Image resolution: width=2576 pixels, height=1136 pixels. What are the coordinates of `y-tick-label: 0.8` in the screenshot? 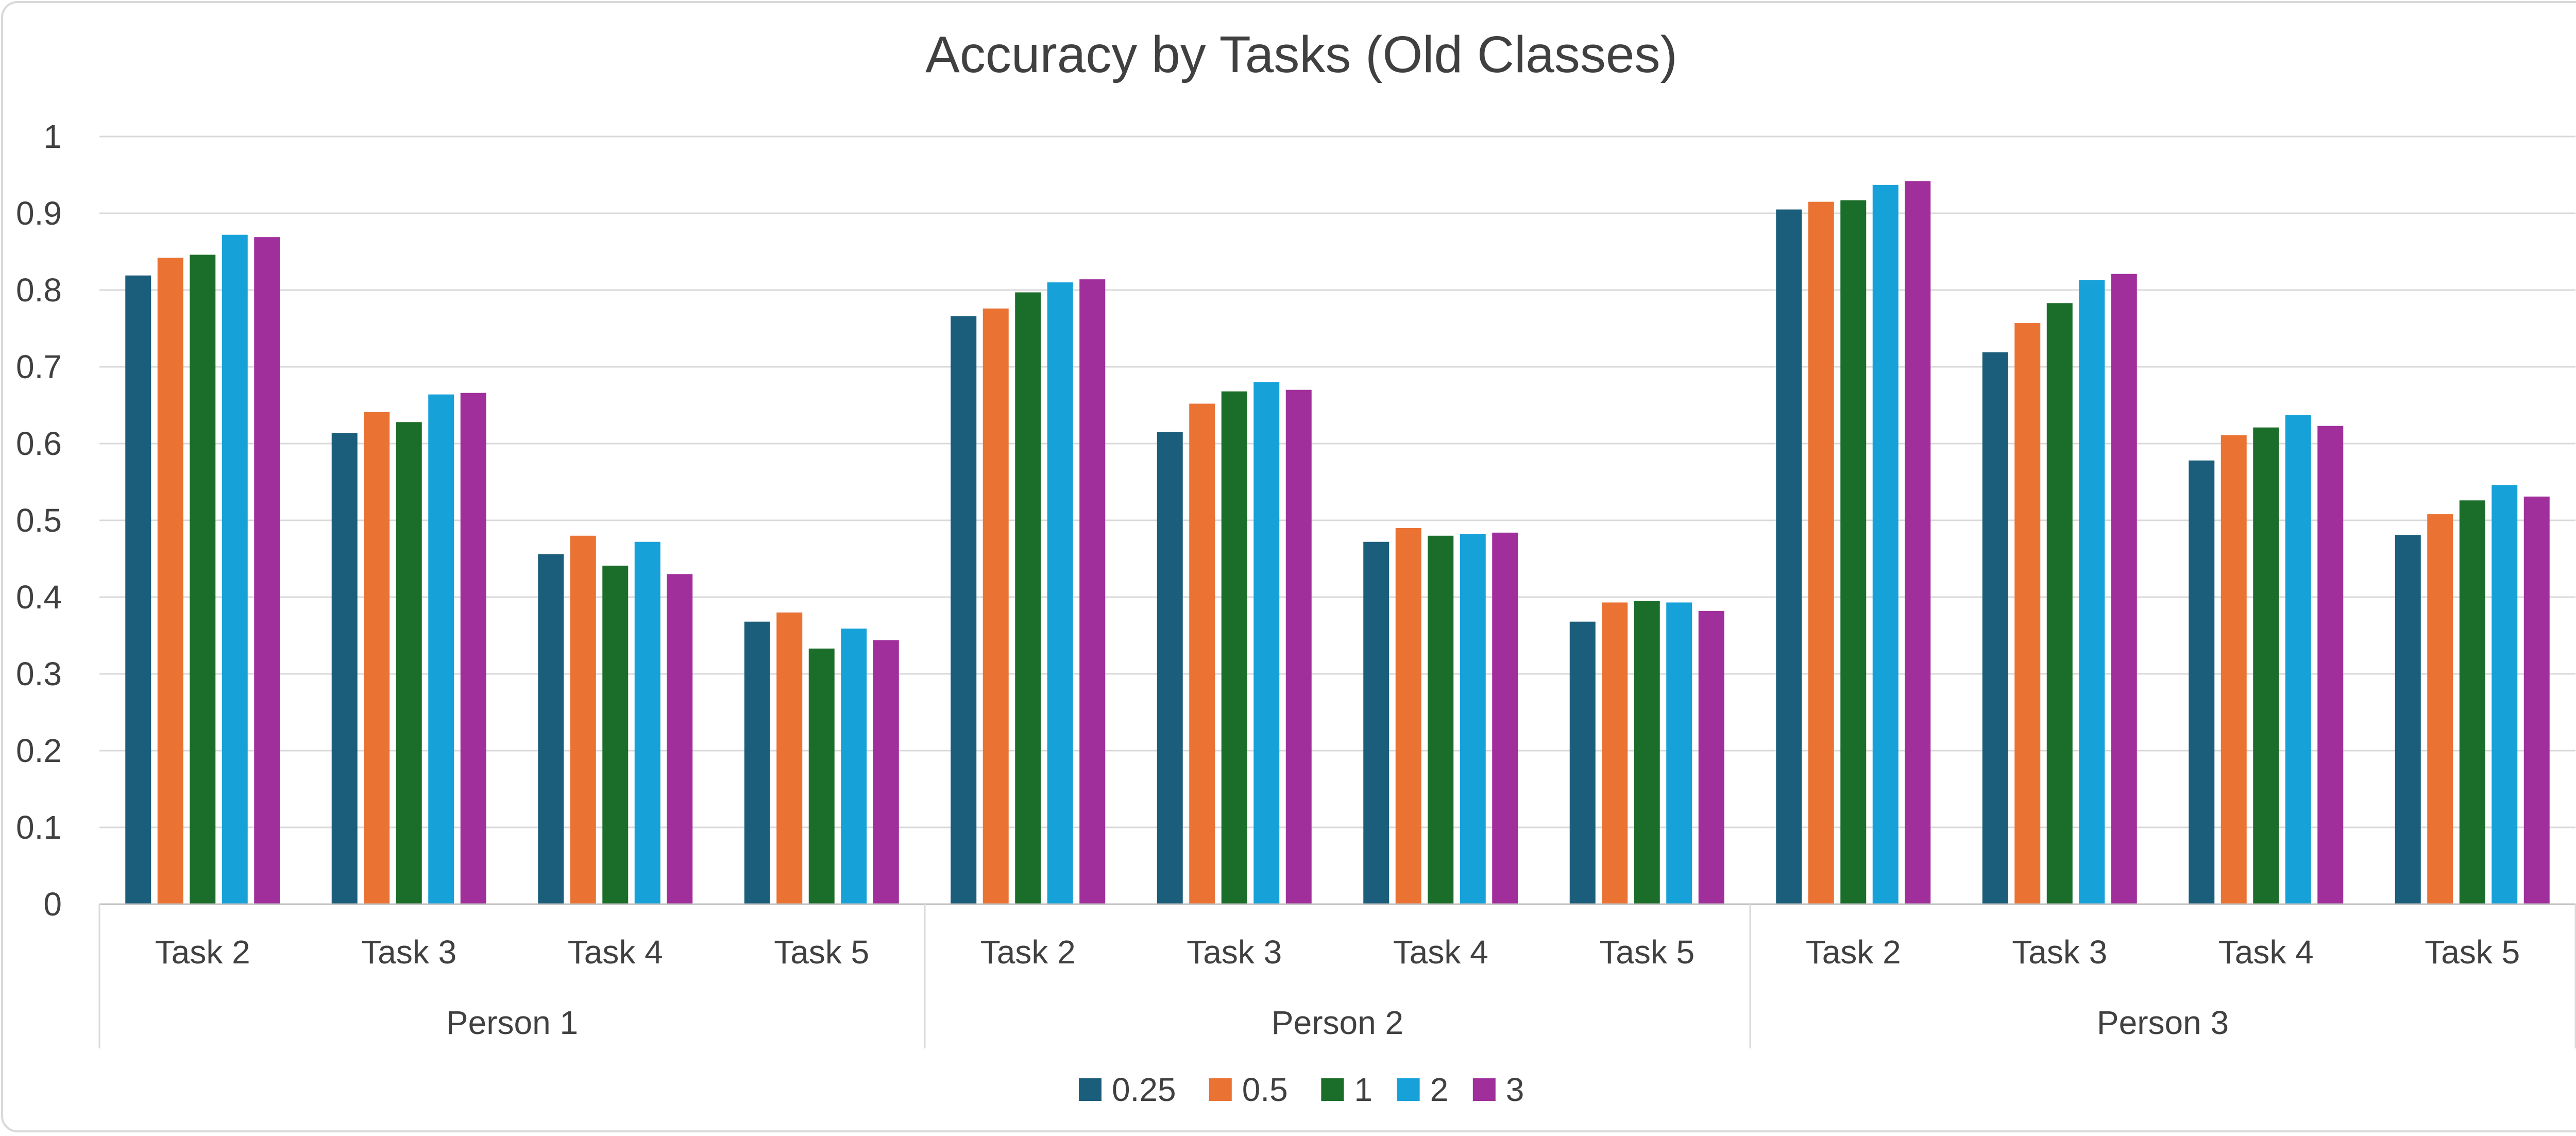 It's located at (39, 290).